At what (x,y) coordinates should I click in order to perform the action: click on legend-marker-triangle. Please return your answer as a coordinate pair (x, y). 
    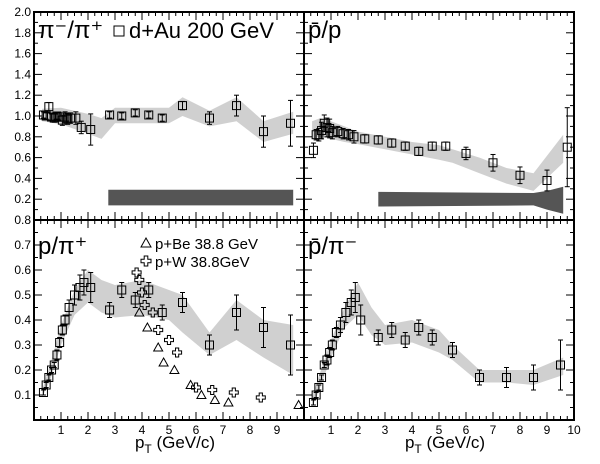
    Looking at the image, I should click on (146, 242).